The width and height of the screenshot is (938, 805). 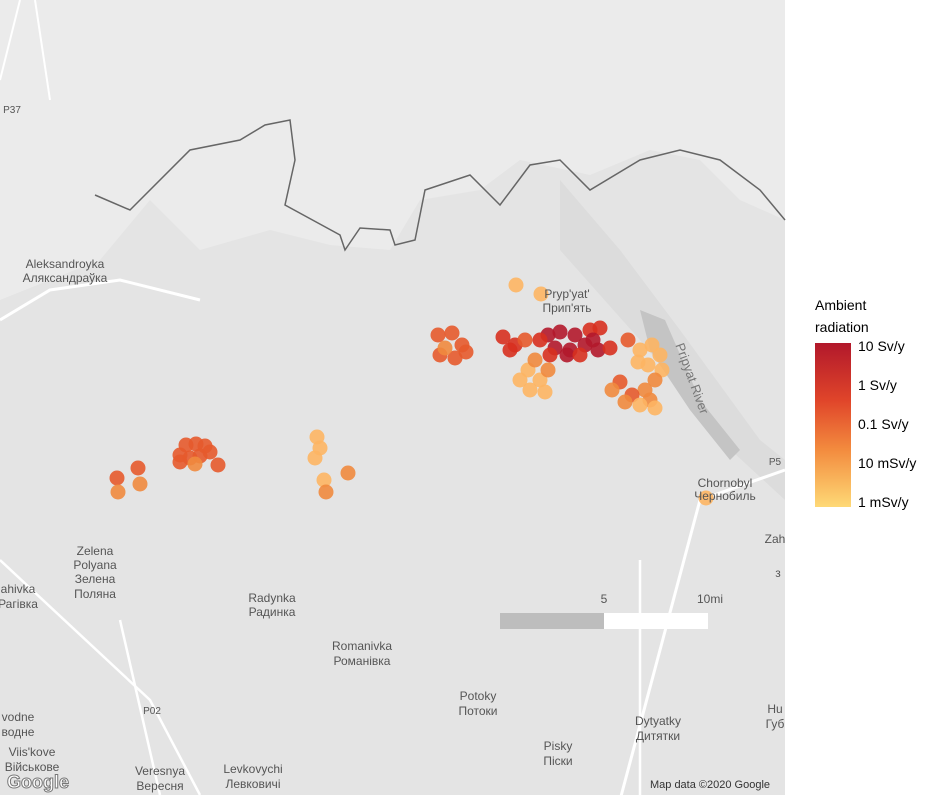 I want to click on place-label: Військове, so click(x=32, y=767).